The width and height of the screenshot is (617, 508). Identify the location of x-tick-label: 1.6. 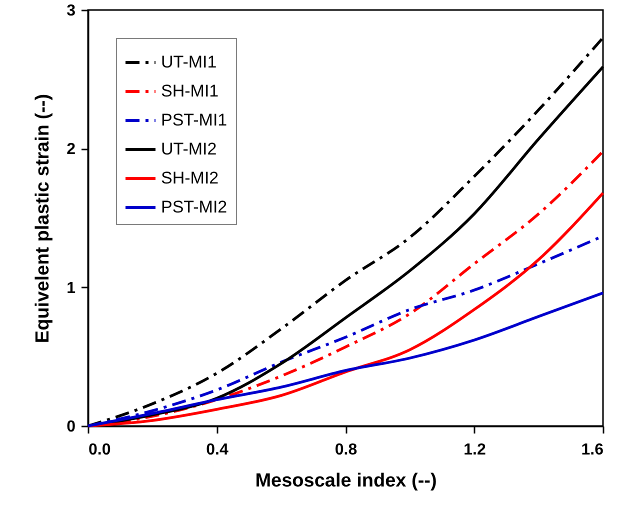
(592, 450).